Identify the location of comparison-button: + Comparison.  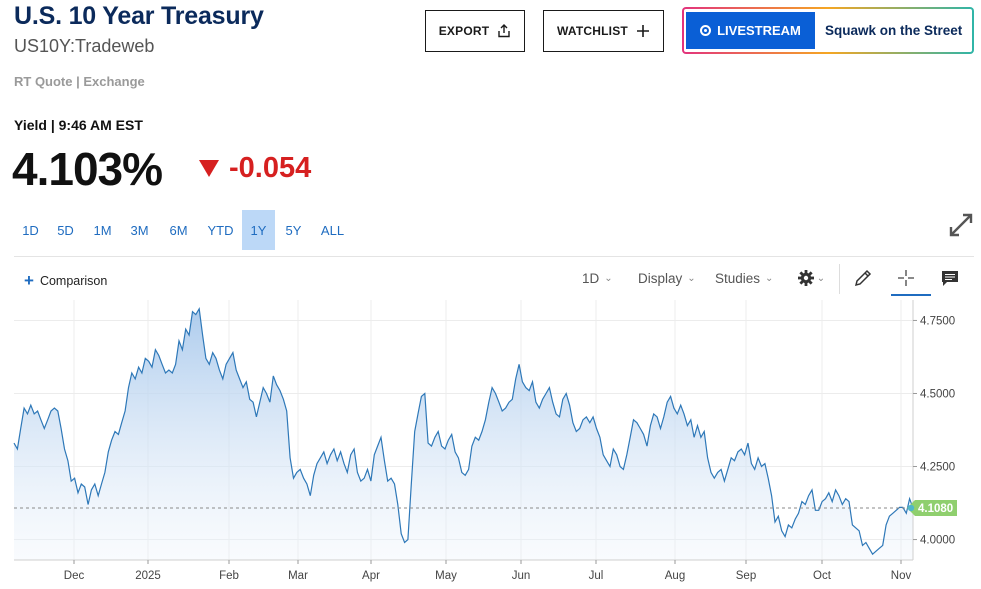
(66, 280).